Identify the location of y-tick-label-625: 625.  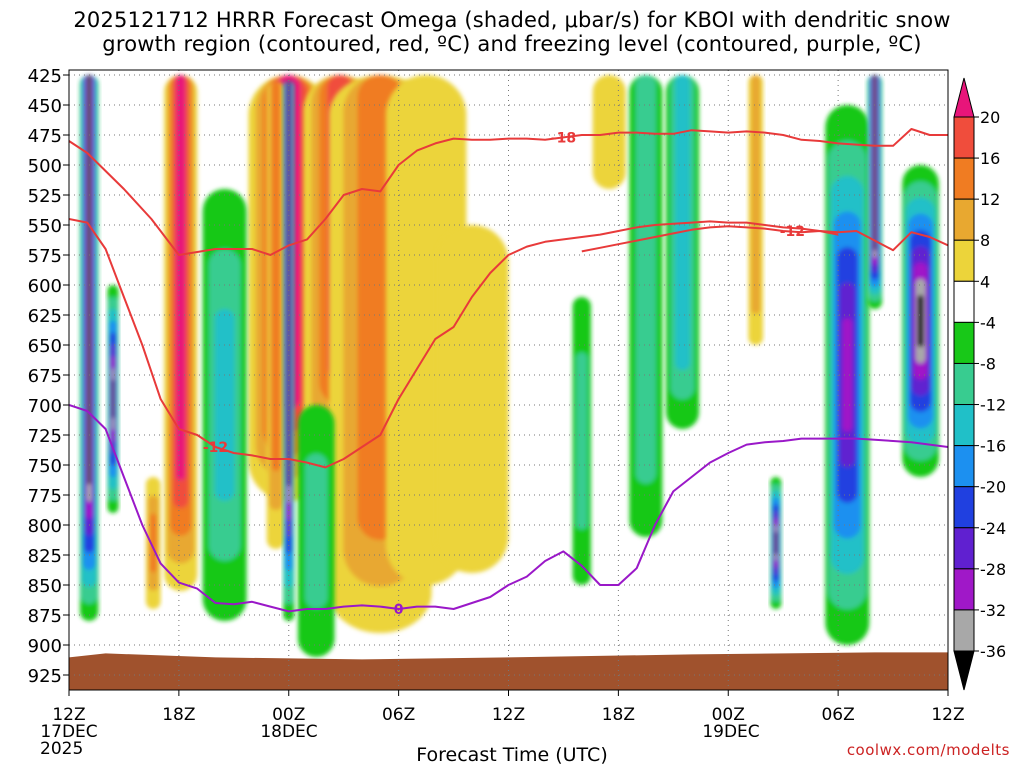
(45, 316).